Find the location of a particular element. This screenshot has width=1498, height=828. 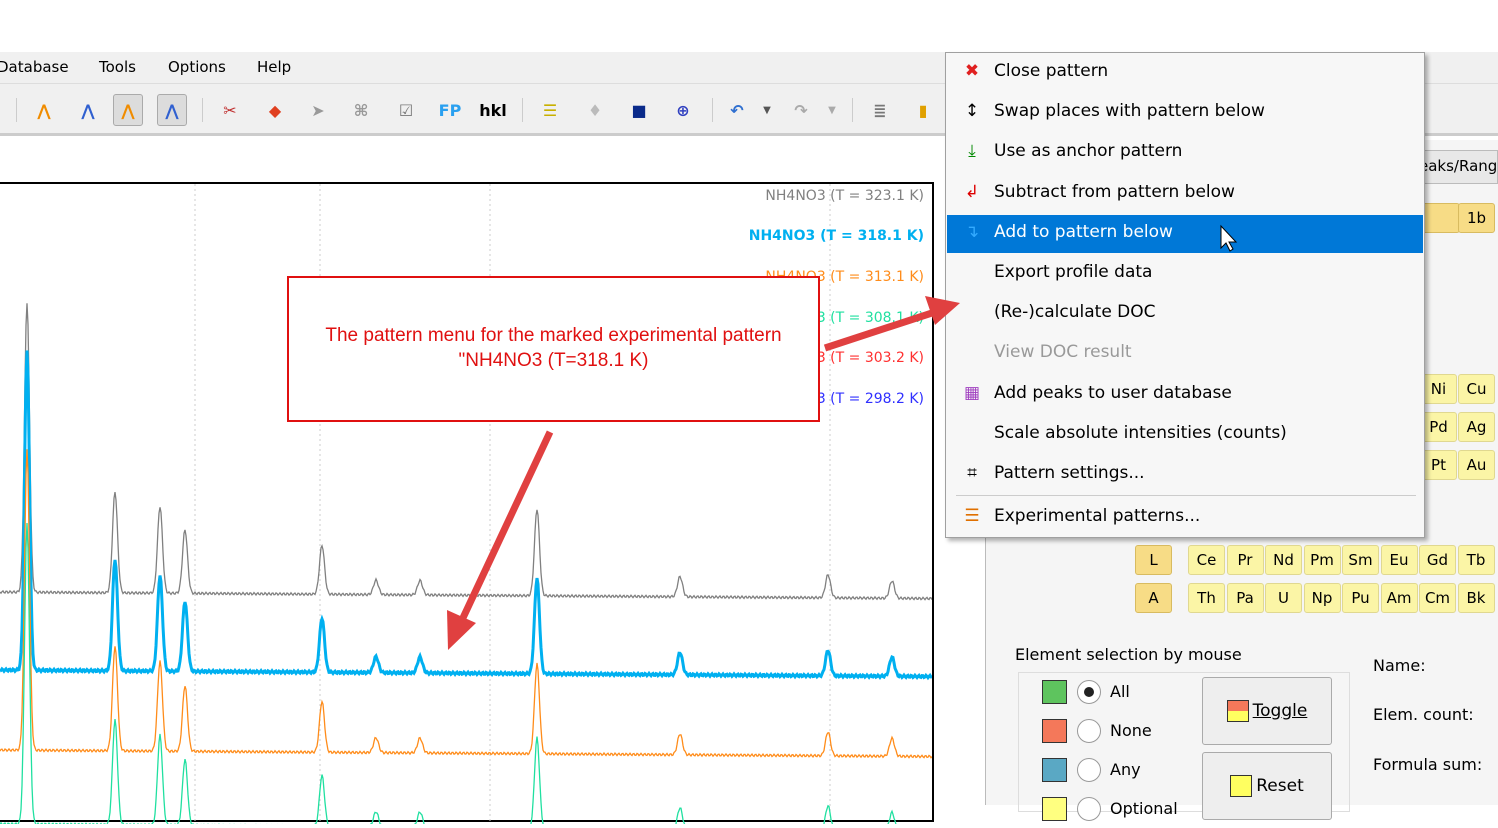

menu-item-label: View DOC result is located at coordinates (1063, 352).